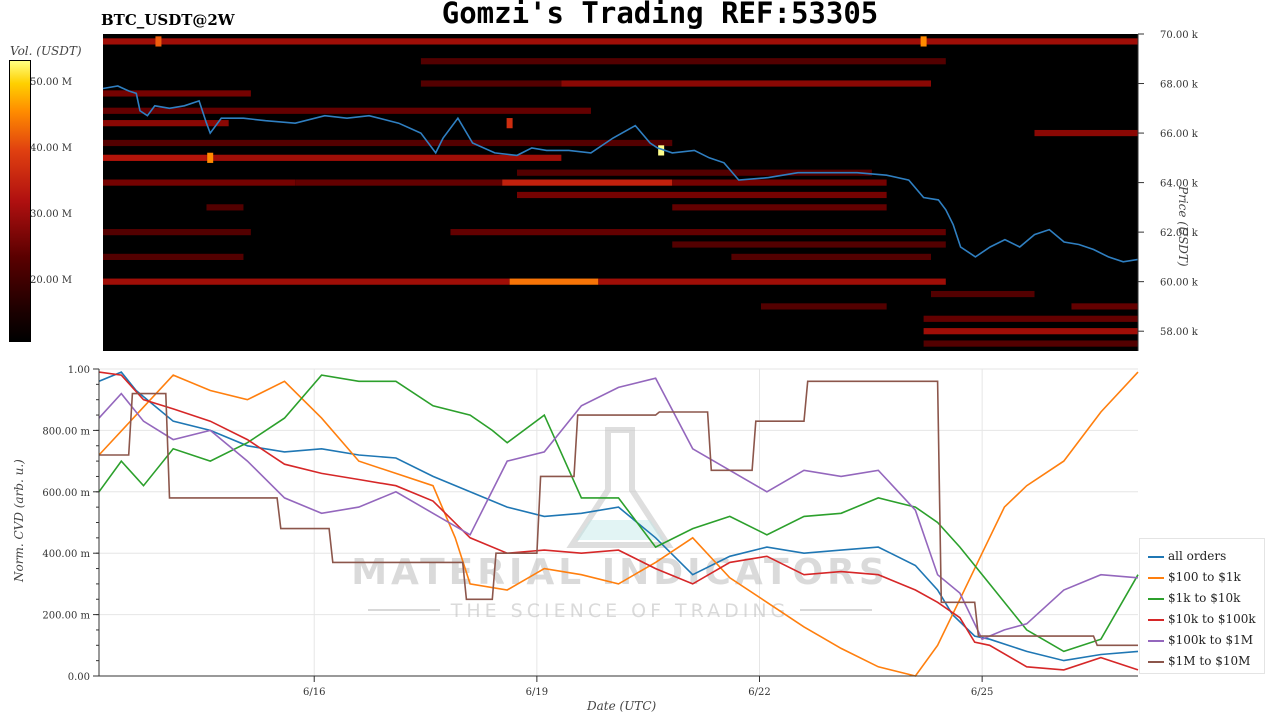 This screenshot has width=1280, height=720. Describe the element at coordinates (660, 15) in the screenshot. I see `chart-title: Gomzi's Trading REF:53305` at that location.